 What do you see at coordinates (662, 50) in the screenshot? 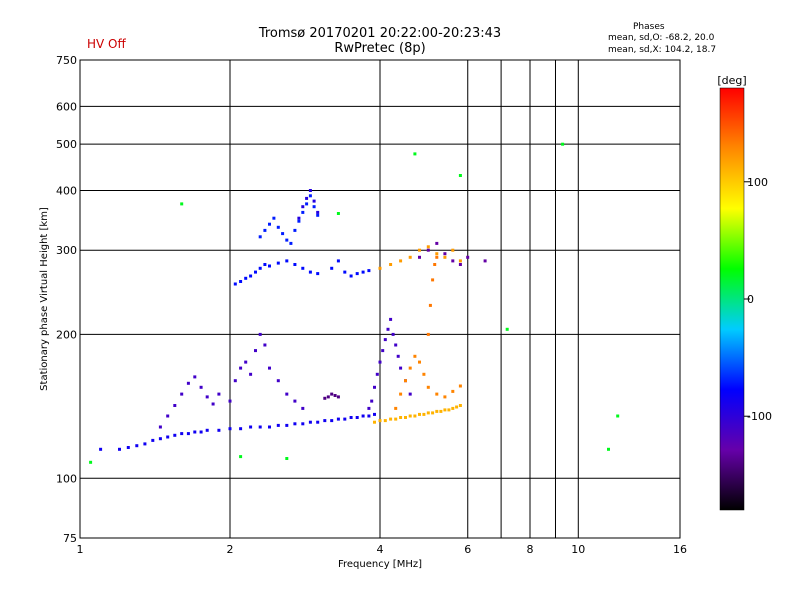
I see `phases-x-mode-stats: mean, sd,X: 104.2, 18.7` at bounding box center [662, 50].